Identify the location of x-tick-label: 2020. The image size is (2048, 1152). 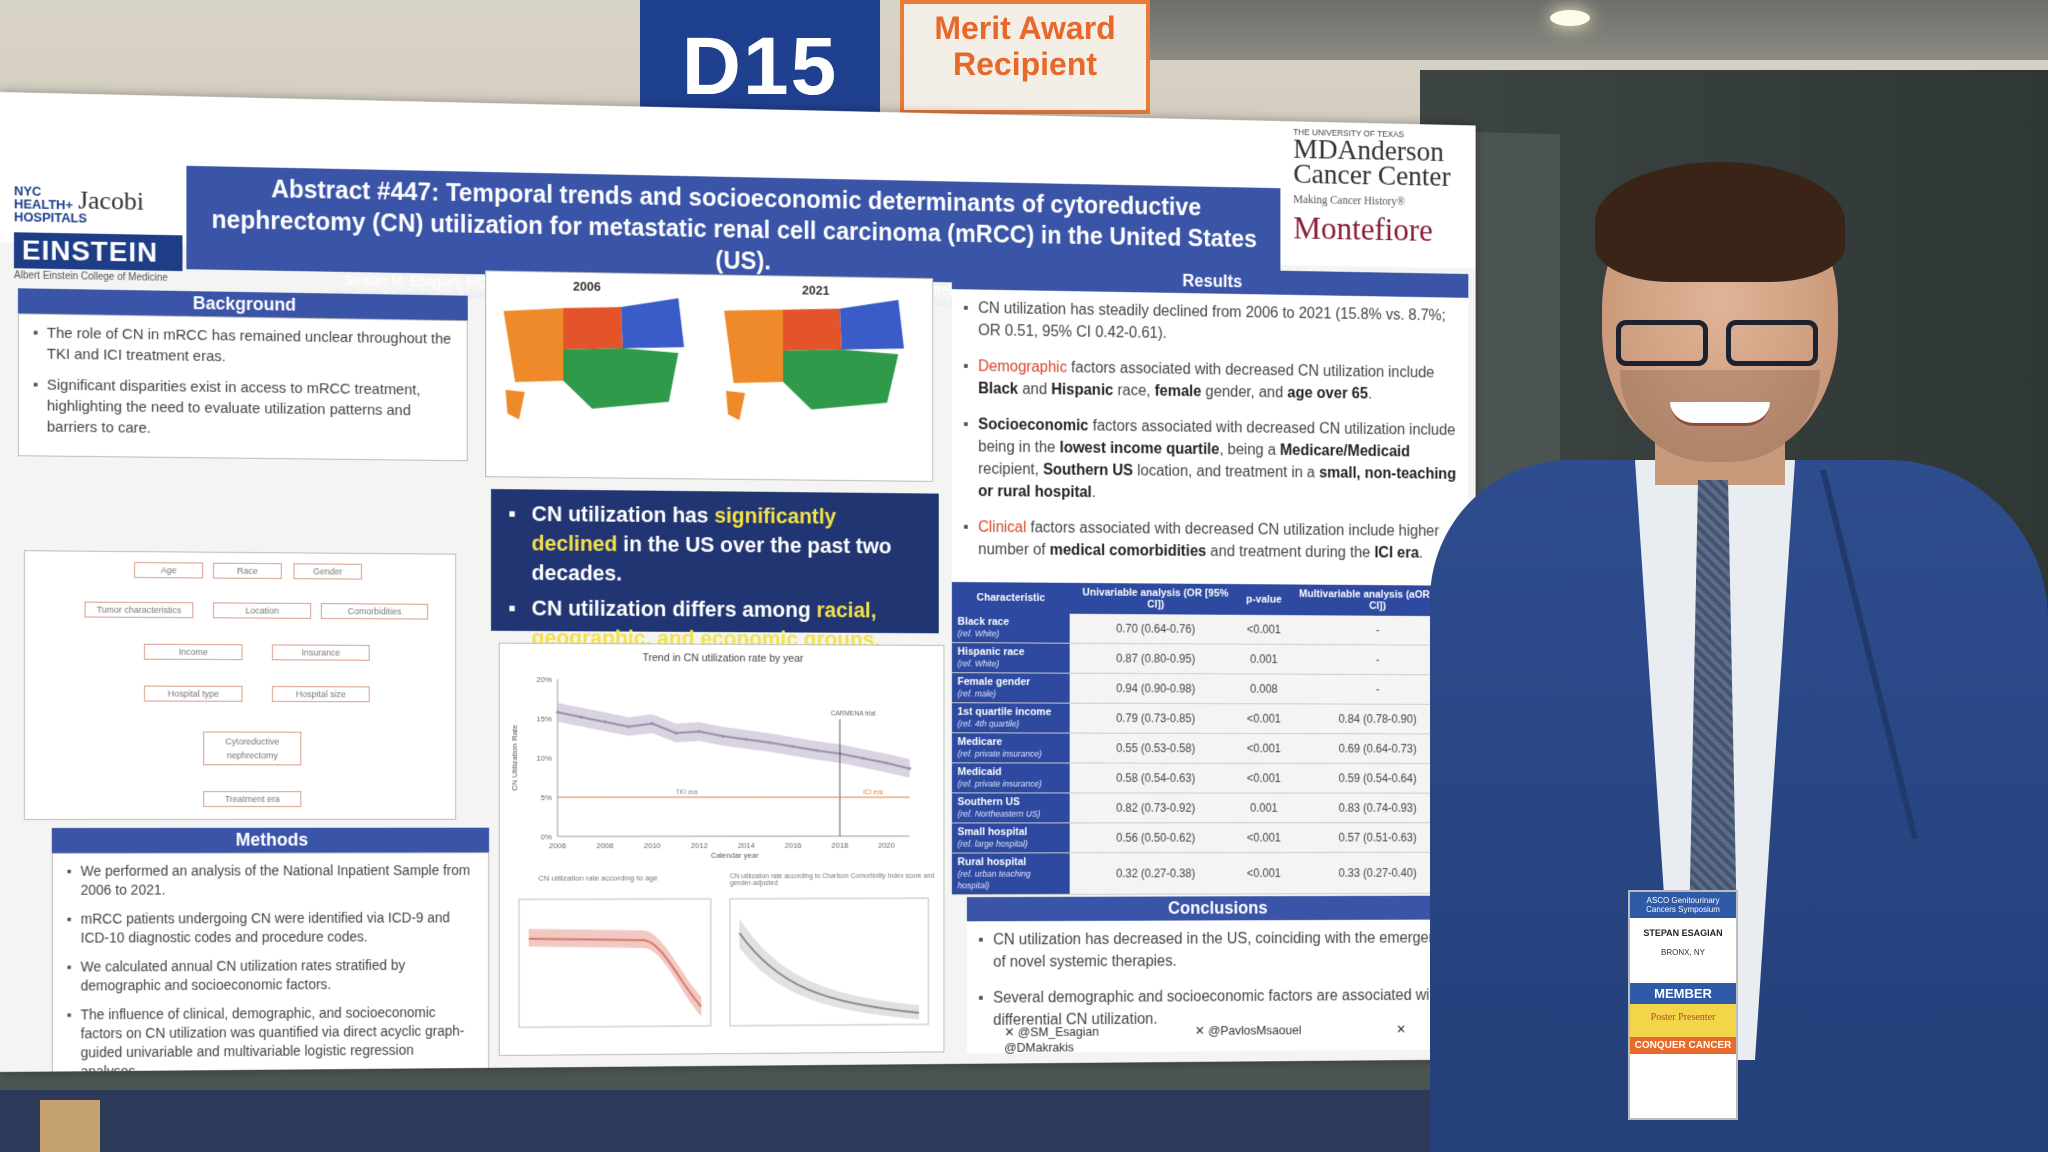
(886, 845).